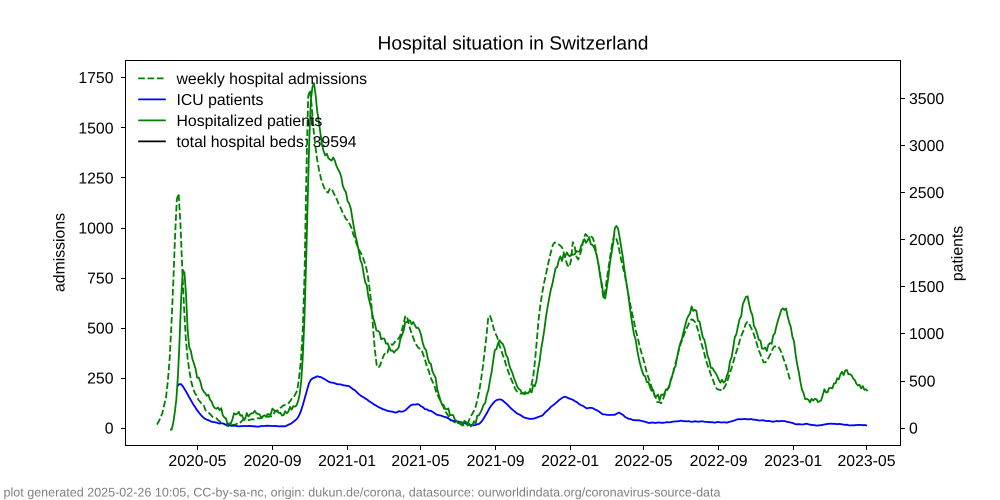 This screenshot has width=1000, height=500. What do you see at coordinates (100, 278) in the screenshot?
I see `svg-text: 750` at bounding box center [100, 278].